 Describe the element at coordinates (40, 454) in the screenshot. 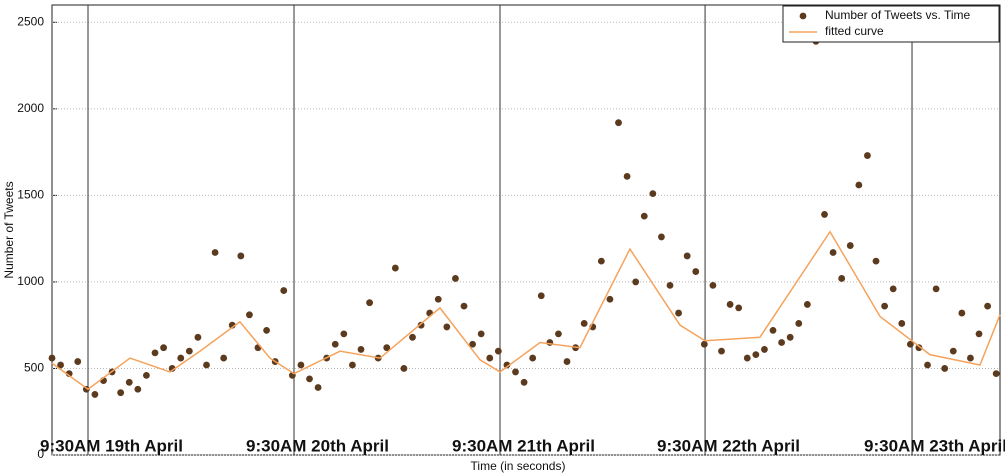

I see `y-tick-label: 0` at that location.